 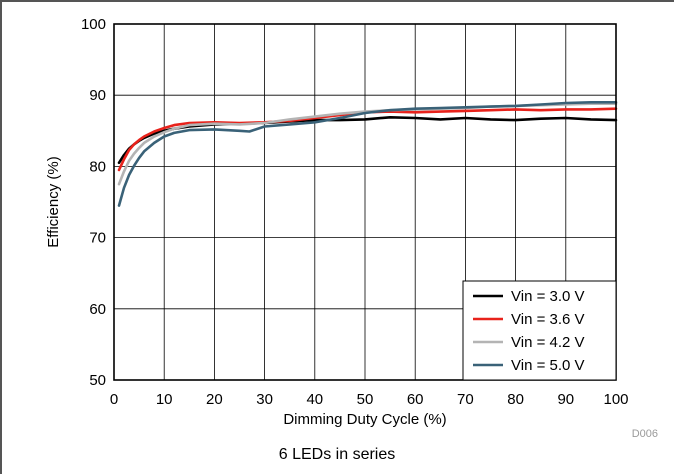 I want to click on y-axis-label: Efficiency (%), so click(x=53, y=201).